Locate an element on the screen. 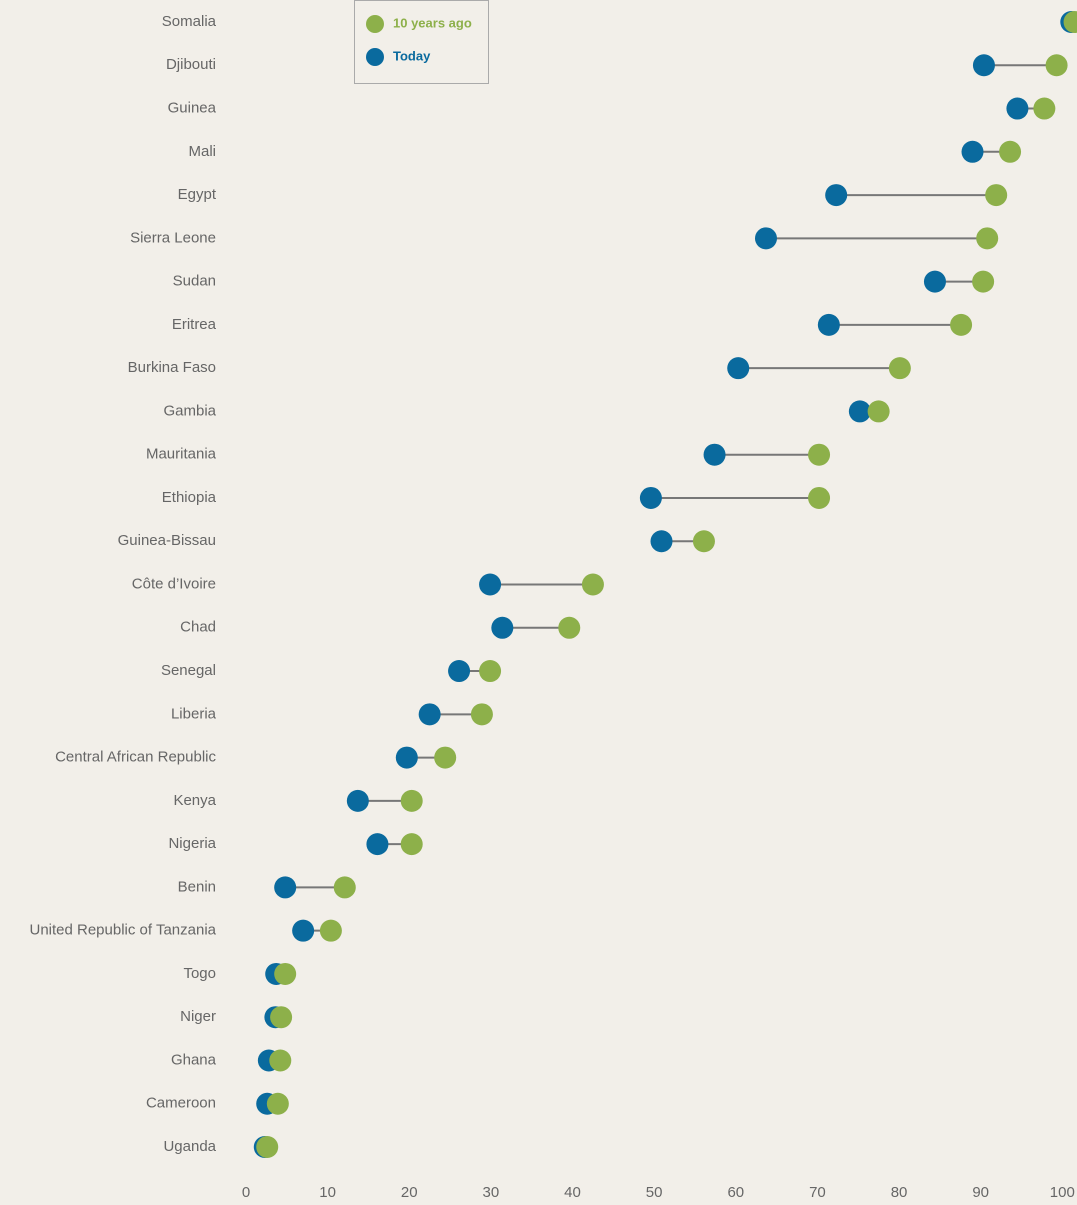  x-tick-label: 100 is located at coordinates (1062, 1192).